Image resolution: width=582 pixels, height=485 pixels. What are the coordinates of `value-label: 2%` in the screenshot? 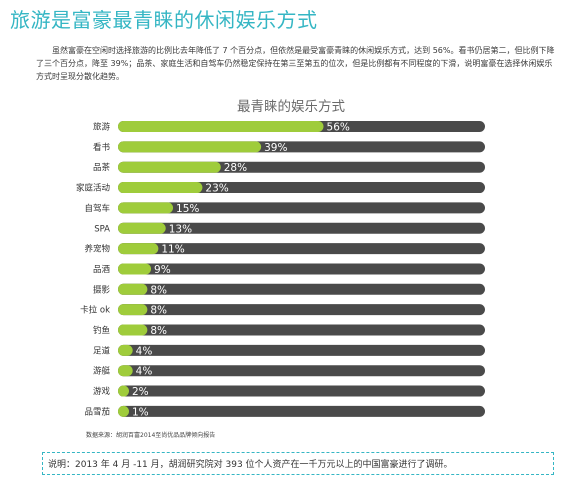 It's located at (140, 392).